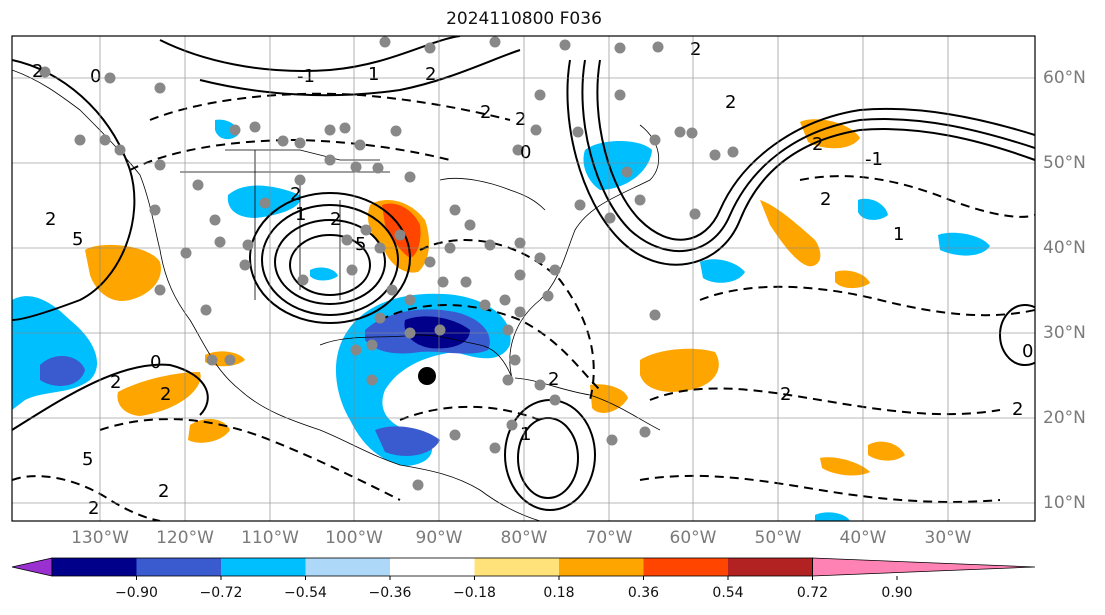 Image resolution: width=1105 pixels, height=615 pixels. What do you see at coordinates (964, 244) in the screenshot?
I see `fill-blue-east2` at bounding box center [964, 244].